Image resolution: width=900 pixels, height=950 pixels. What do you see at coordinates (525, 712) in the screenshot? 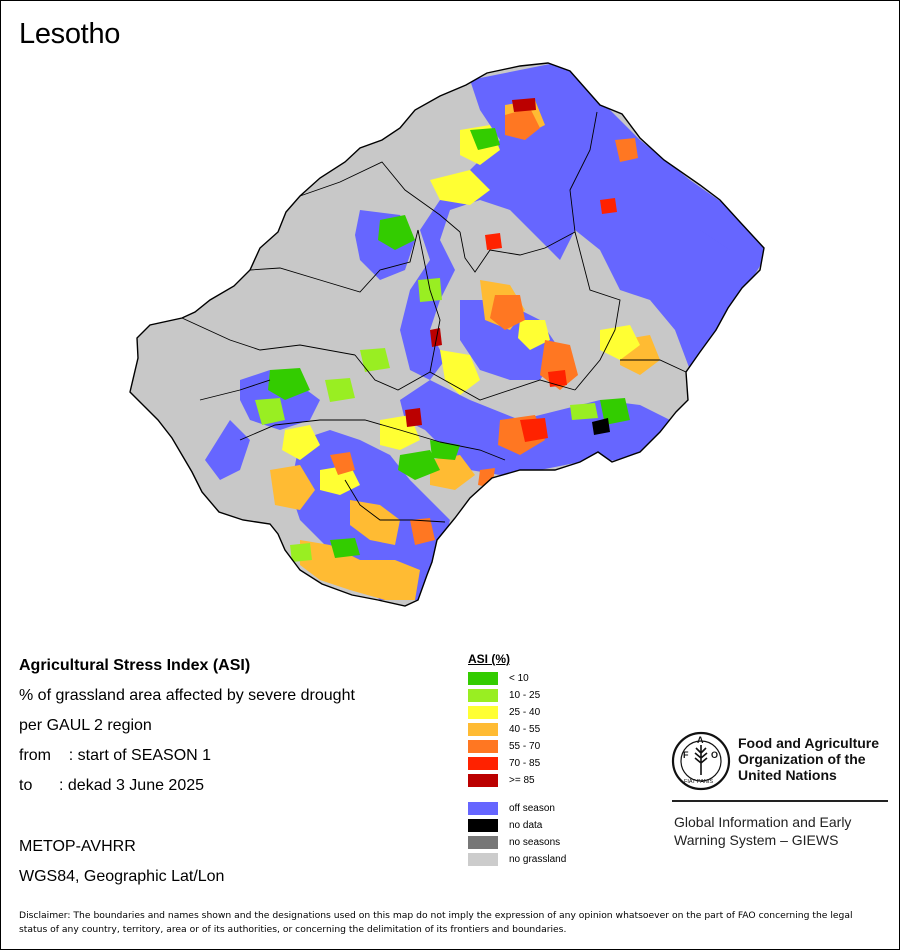
I see `legend-label: 25 - 40` at bounding box center [525, 712].